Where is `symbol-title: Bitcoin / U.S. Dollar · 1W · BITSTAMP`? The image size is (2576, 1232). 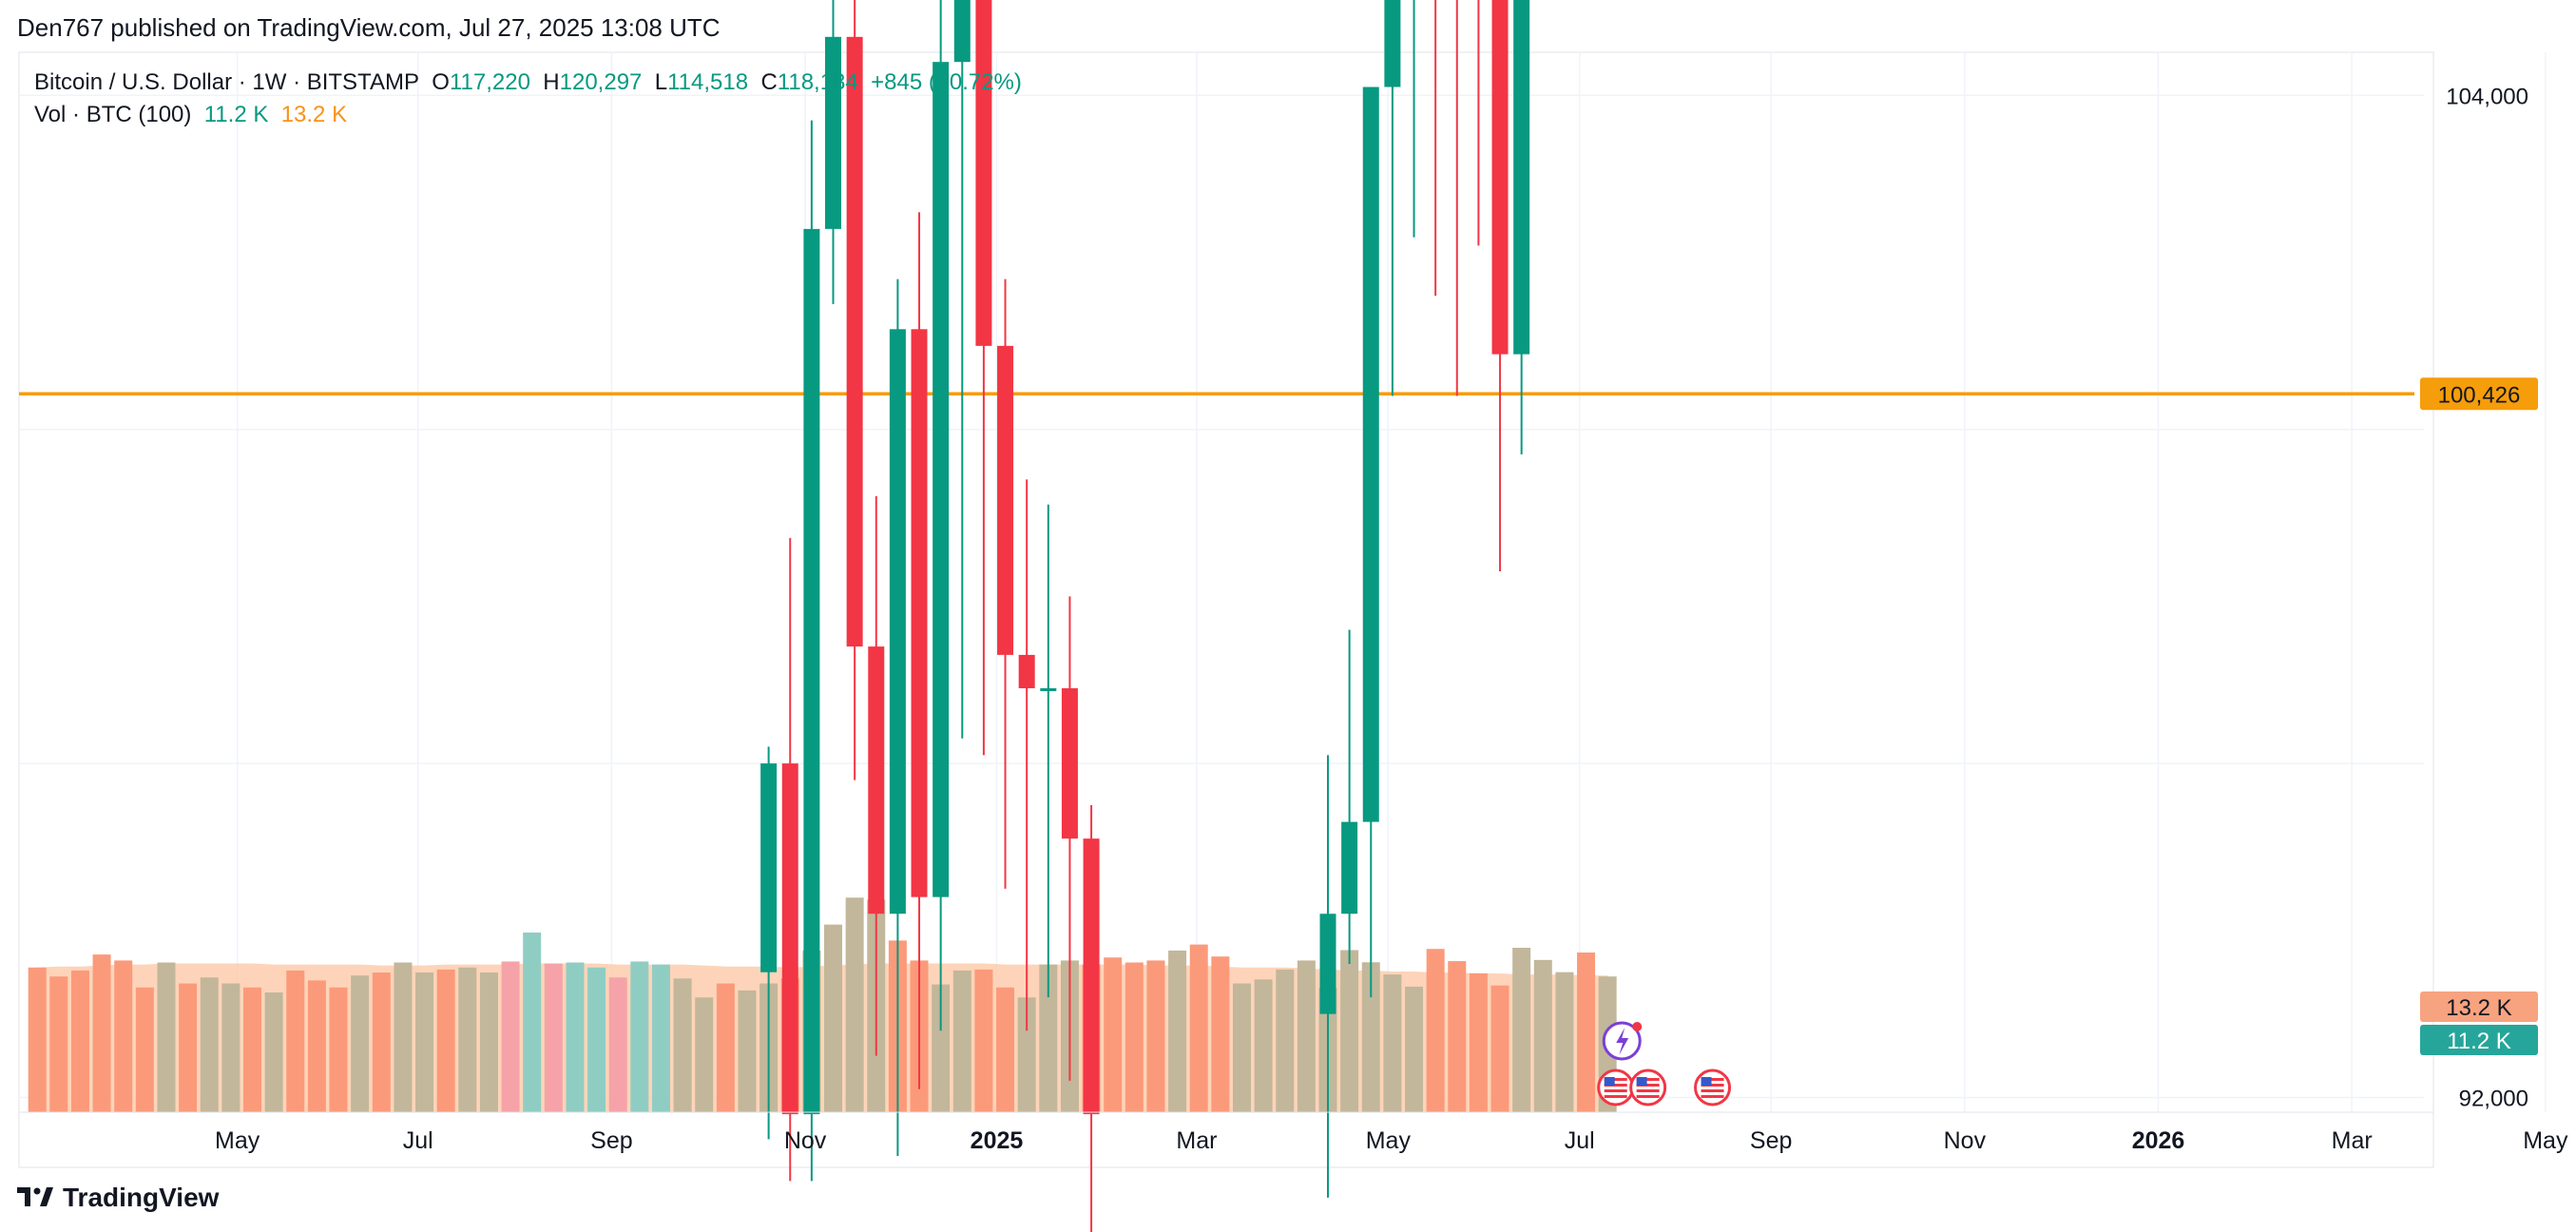
symbol-title: Bitcoin / U.S. Dollar · 1W · BITSTAMP is located at coordinates (226, 82).